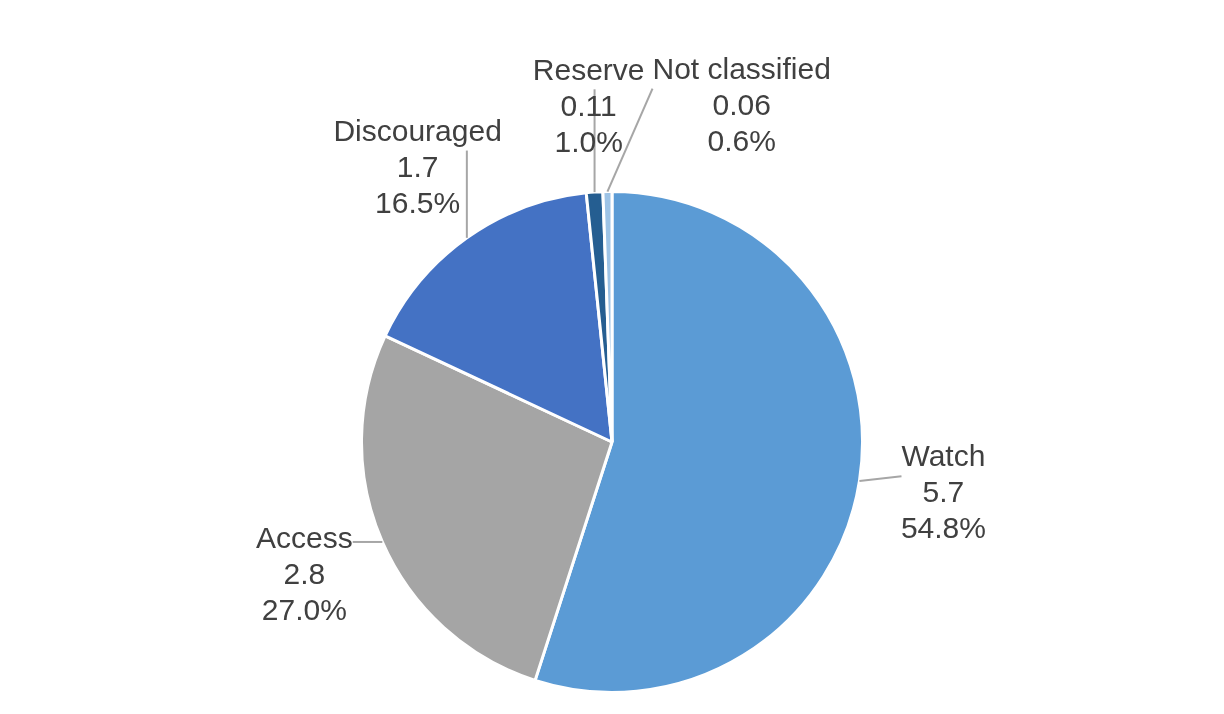  What do you see at coordinates (417, 130) in the screenshot?
I see `slice-label: Discouraged` at bounding box center [417, 130].